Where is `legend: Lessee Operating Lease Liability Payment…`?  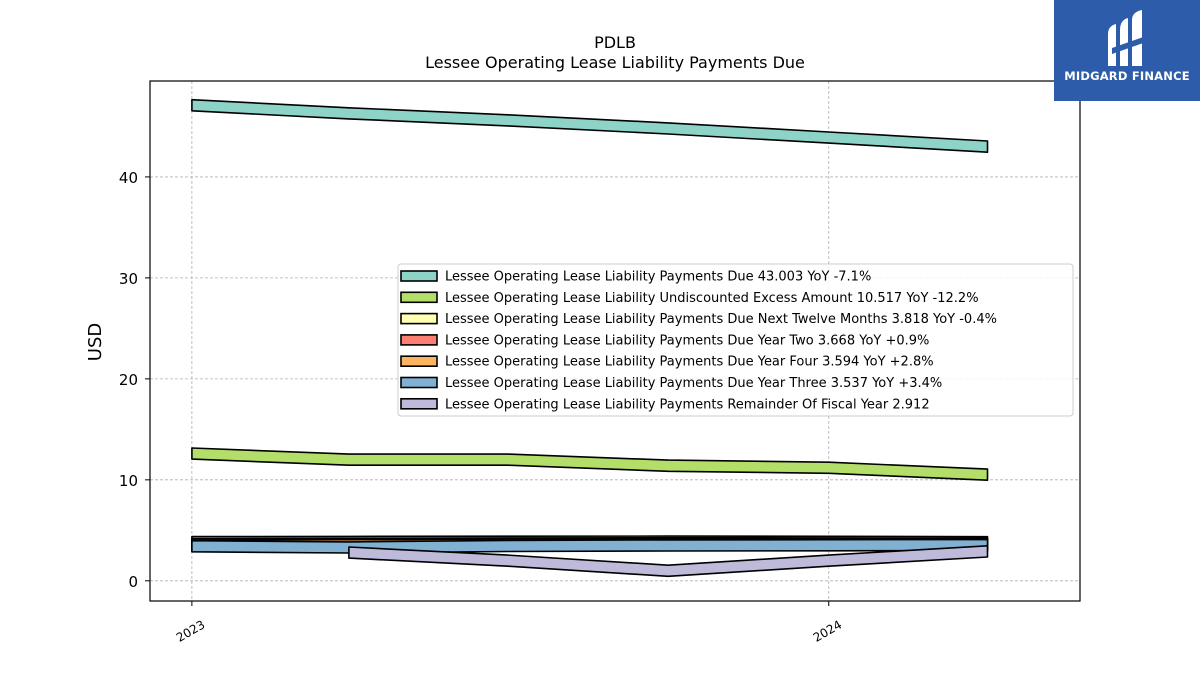 legend: Lessee Operating Lease Liability Payment… is located at coordinates (735, 340).